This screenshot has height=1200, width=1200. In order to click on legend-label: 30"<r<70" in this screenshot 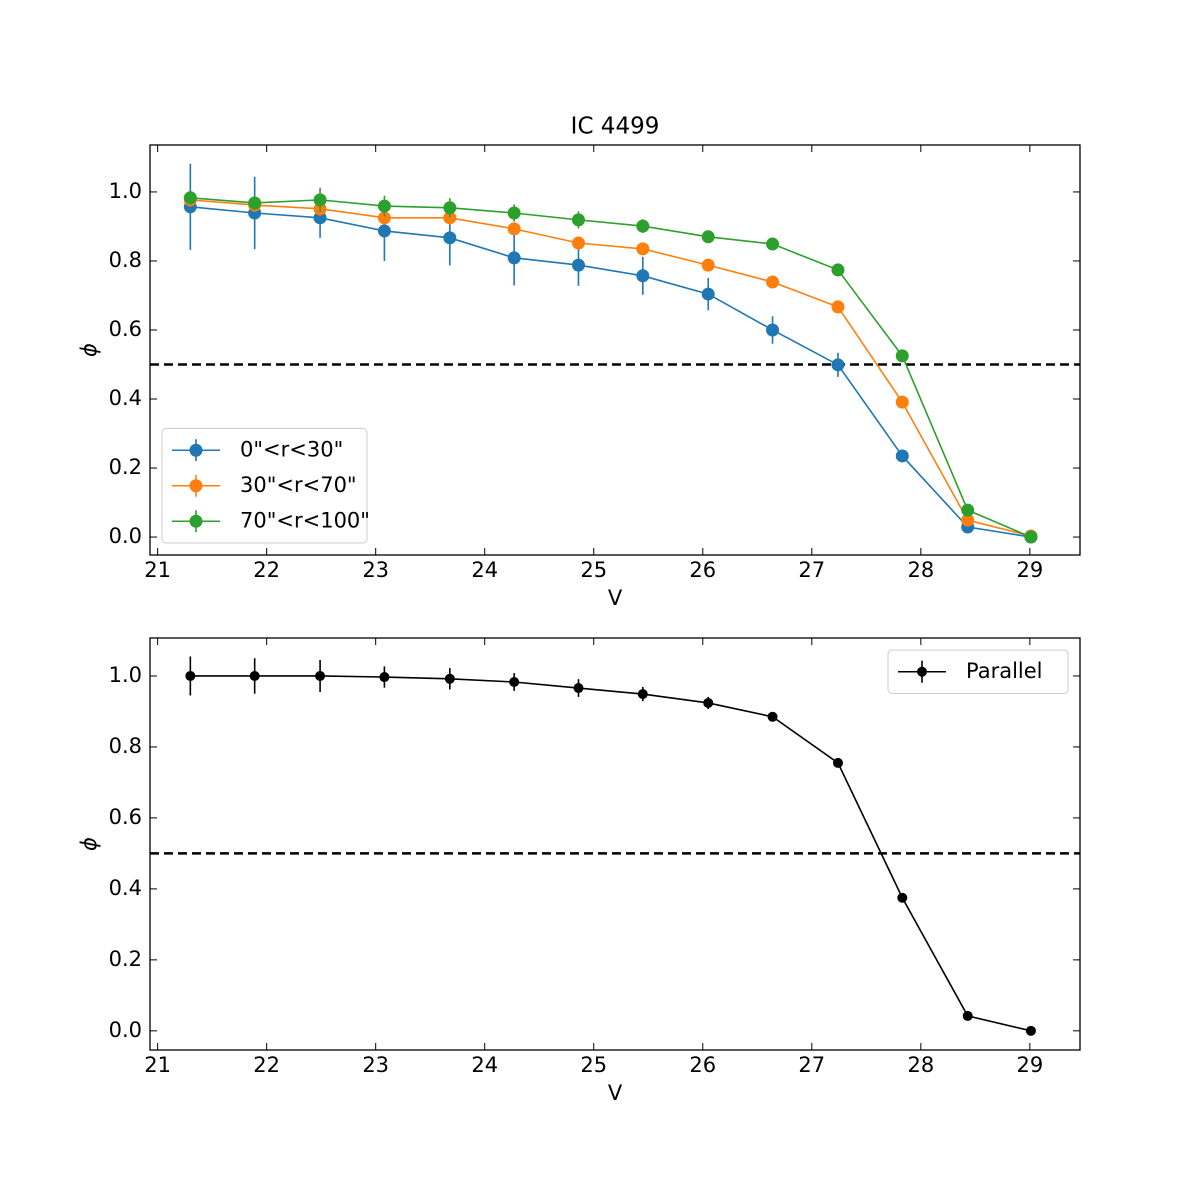, I will do `click(298, 485)`.